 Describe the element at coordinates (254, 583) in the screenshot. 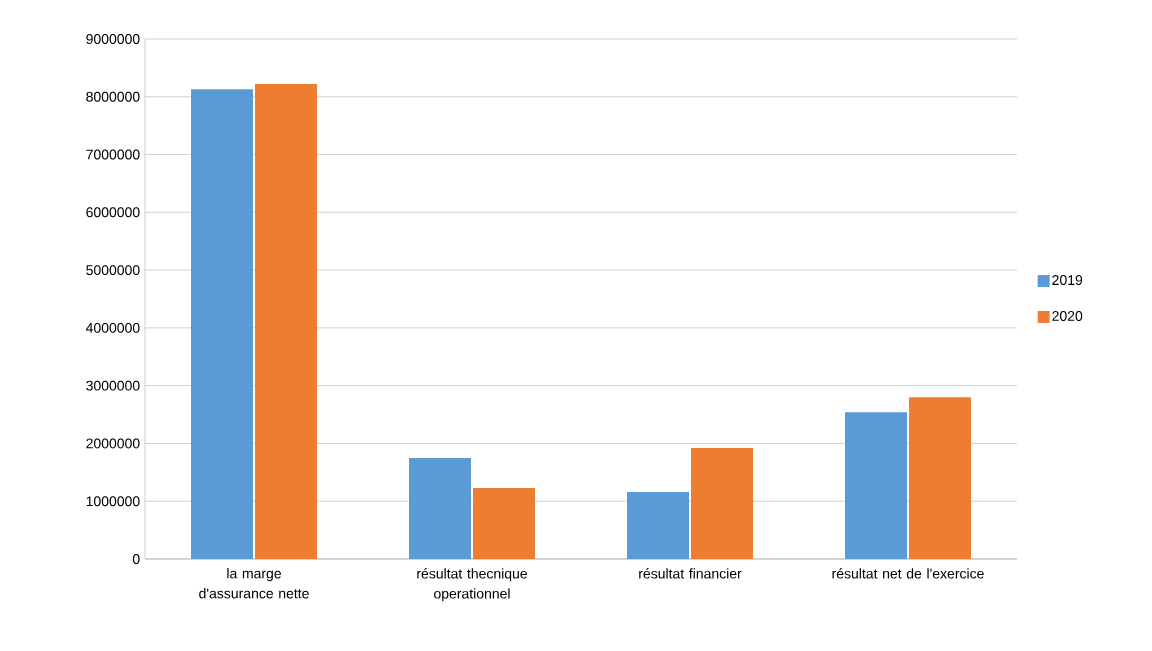

I see `x-tick-label: la marge d'assurance nette` at that location.